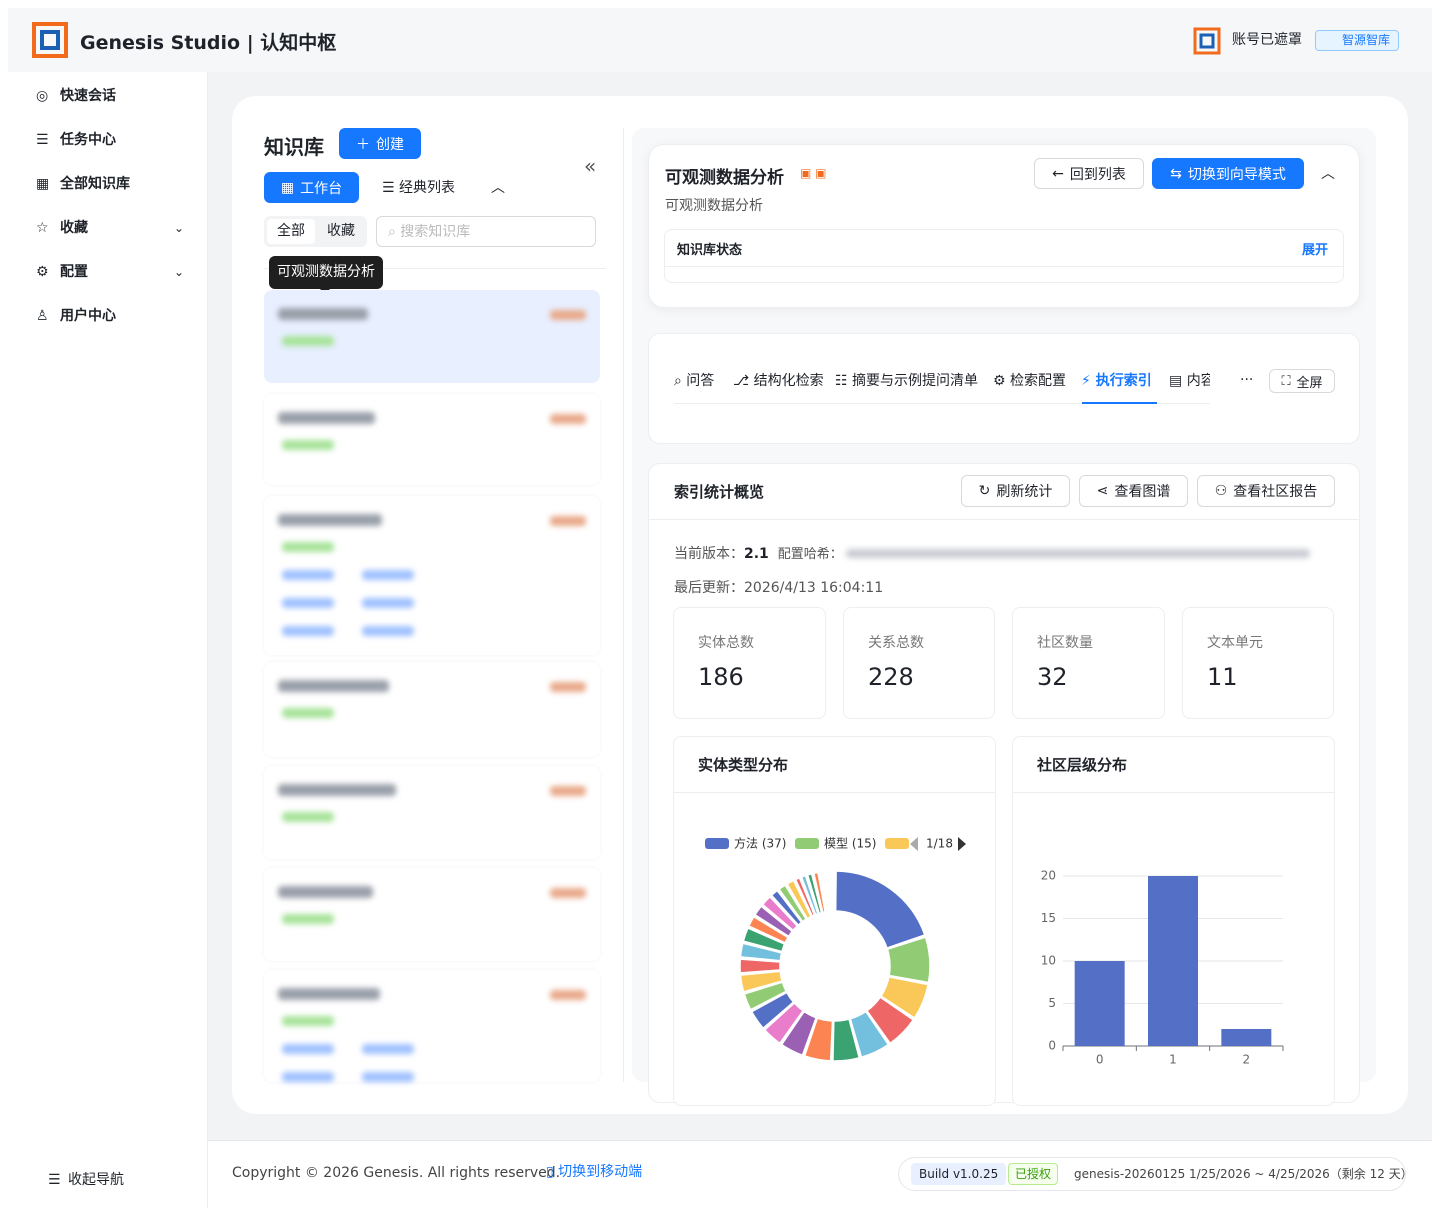 This screenshot has height=1216, width=1440. I want to click on nav-item: 全部知识库, so click(95, 184).